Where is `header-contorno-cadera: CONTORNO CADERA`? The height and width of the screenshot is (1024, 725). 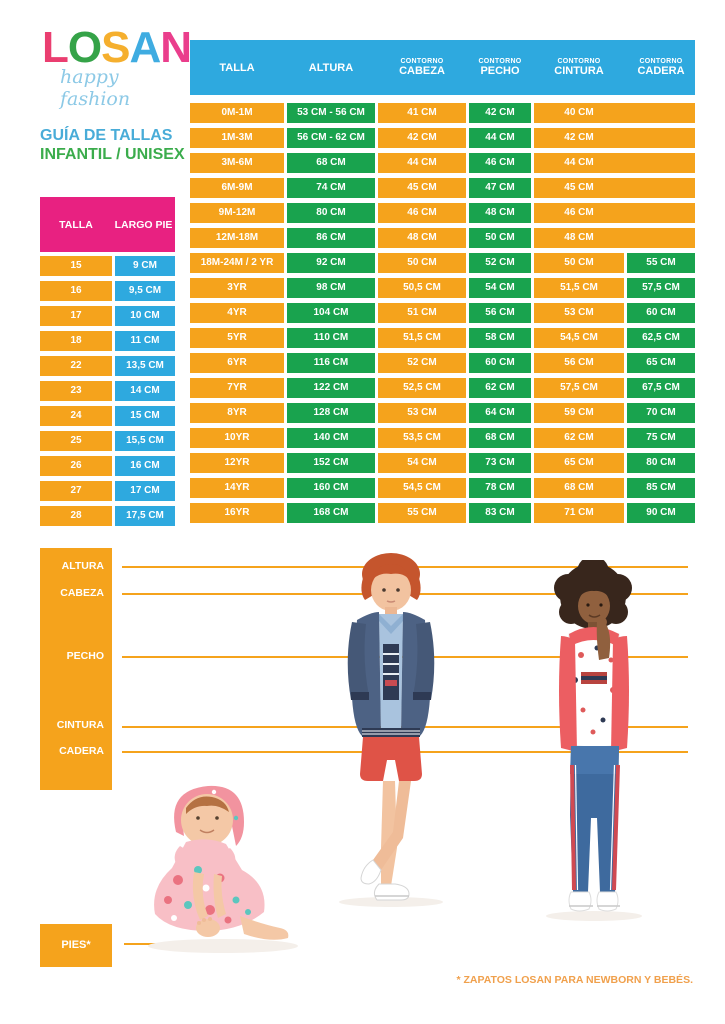 header-contorno-cadera: CONTORNO CADERA is located at coordinates (661, 67).